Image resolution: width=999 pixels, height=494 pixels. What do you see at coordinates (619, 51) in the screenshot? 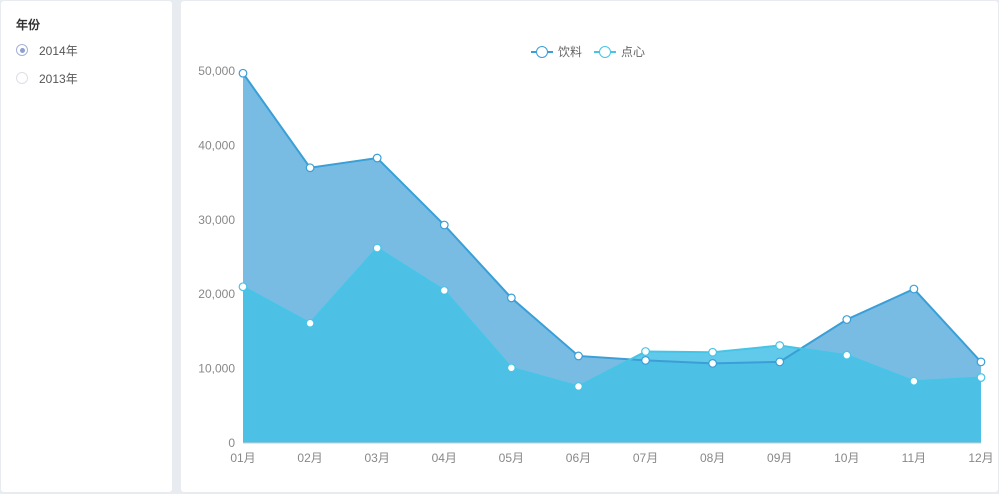
I see `legend-item-series2: 点心` at bounding box center [619, 51].